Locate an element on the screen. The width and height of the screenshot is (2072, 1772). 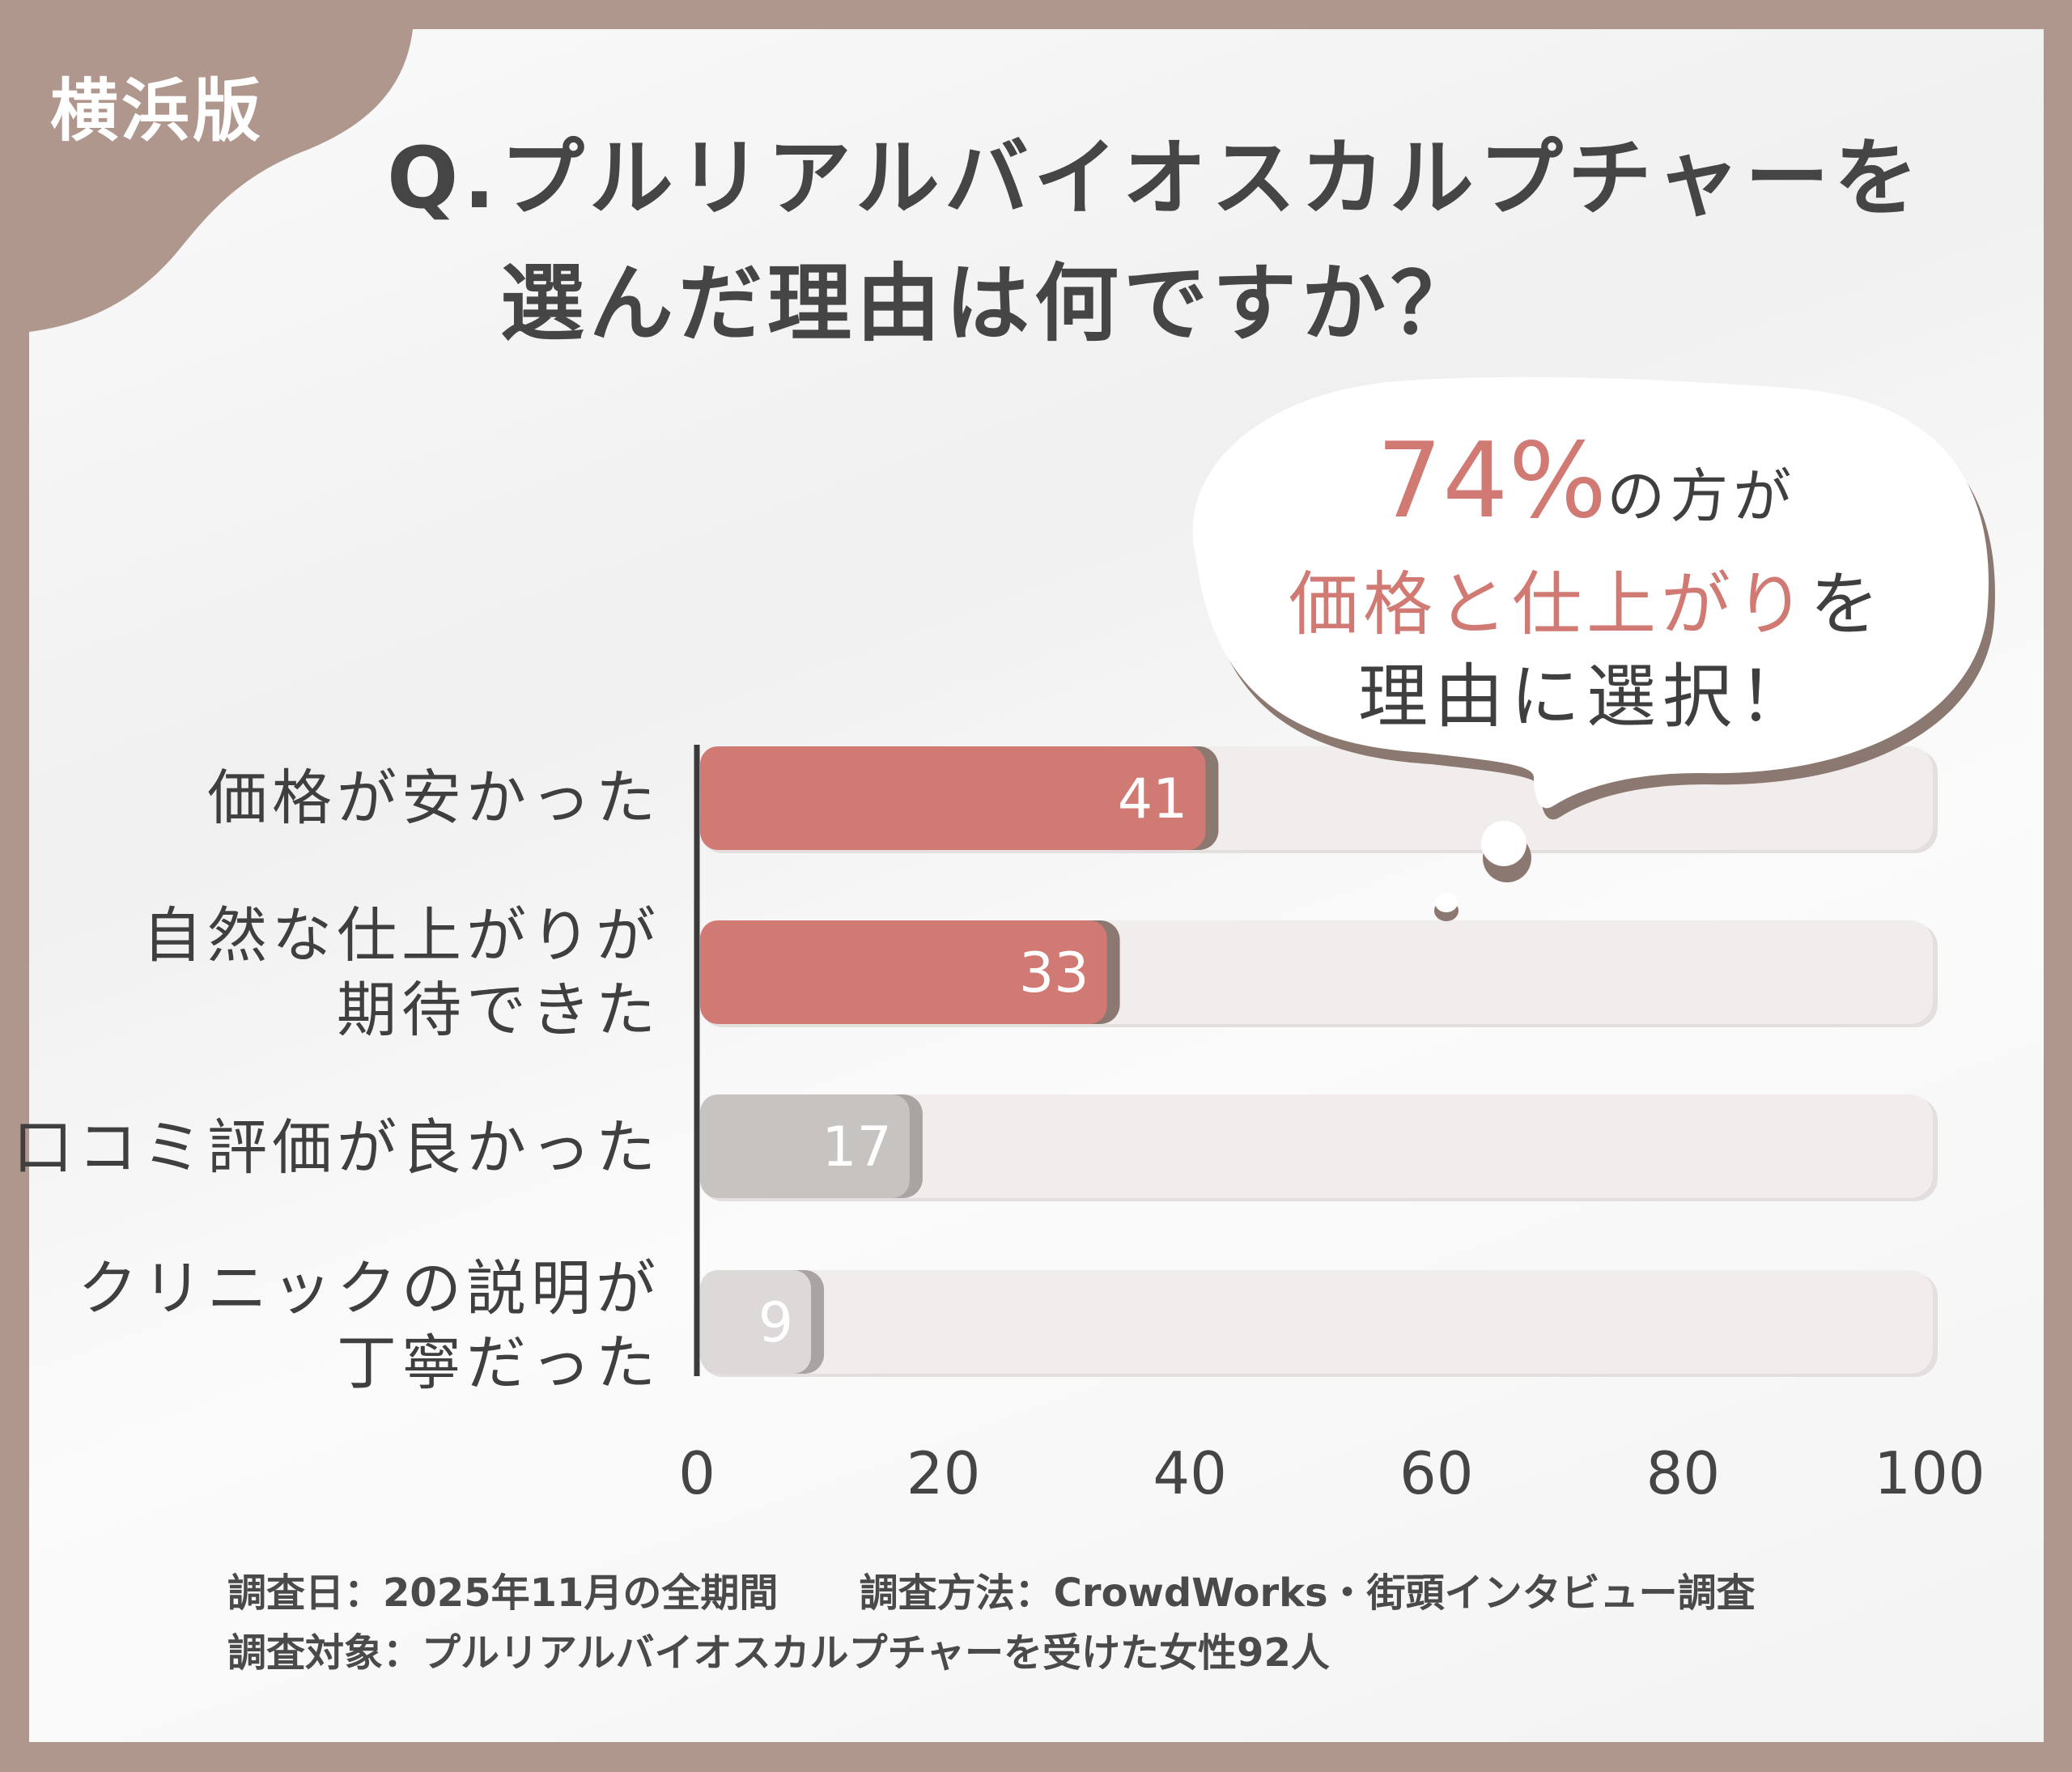
callout-line1-rest: の方が is located at coordinates (1702, 496).